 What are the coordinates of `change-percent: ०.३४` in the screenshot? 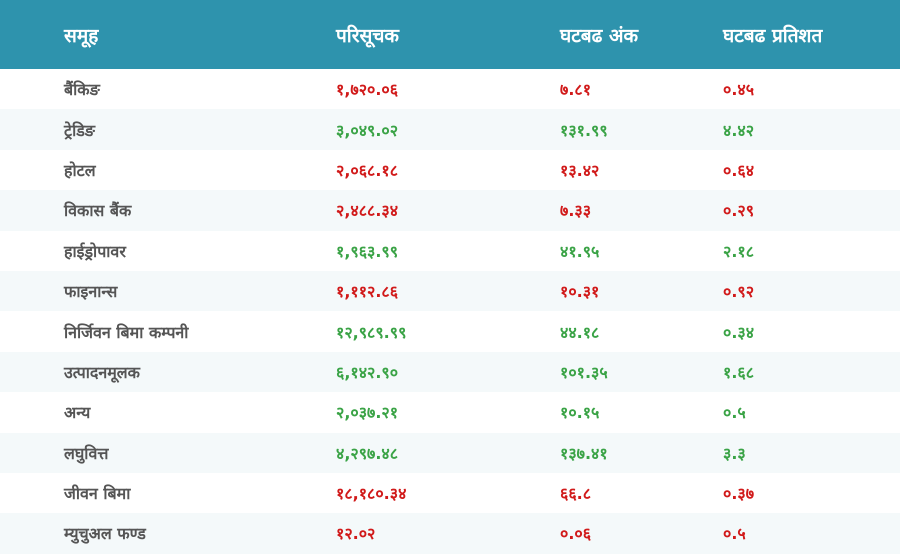 It's located at (739, 332).